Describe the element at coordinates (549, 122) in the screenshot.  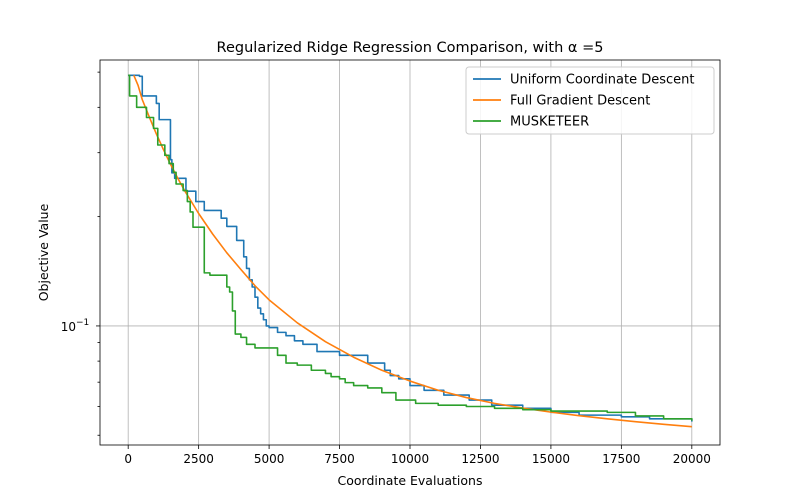
I see `legend-label-musketeer: MUSKETEER` at that location.